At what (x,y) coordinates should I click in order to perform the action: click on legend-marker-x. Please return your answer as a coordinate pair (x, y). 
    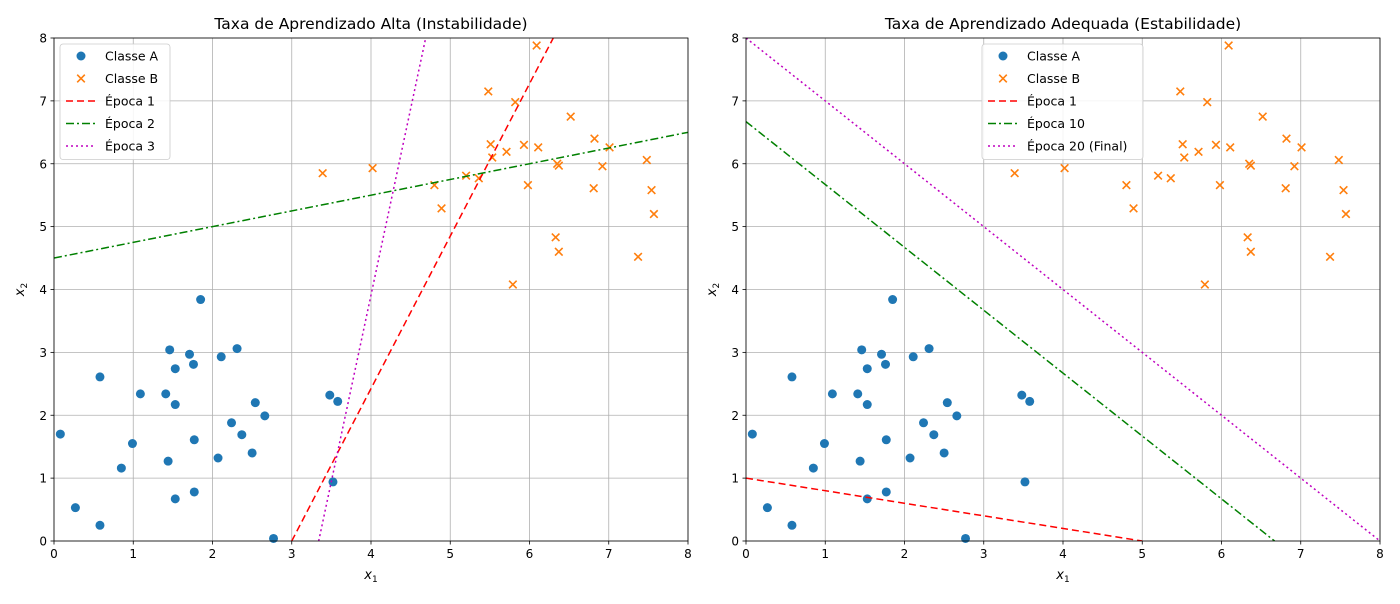
    Looking at the image, I should click on (1003, 78).